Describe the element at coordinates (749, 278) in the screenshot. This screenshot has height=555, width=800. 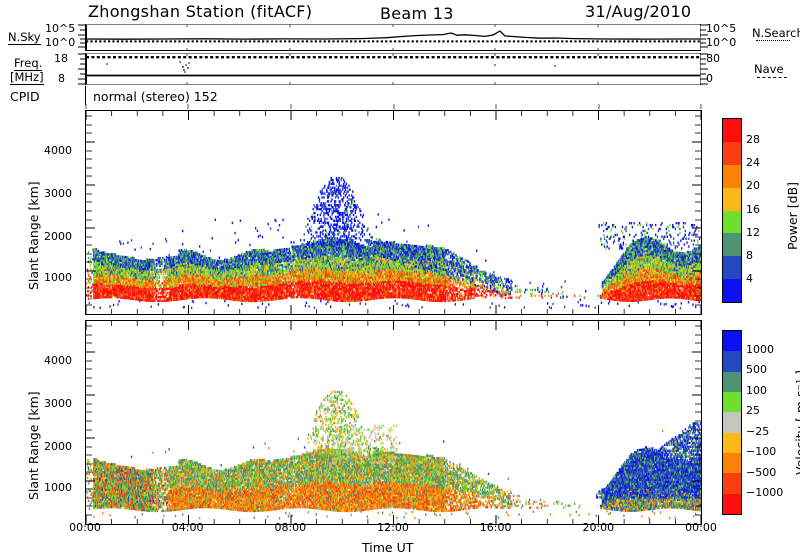
I see `colorbar-tick: 4` at that location.